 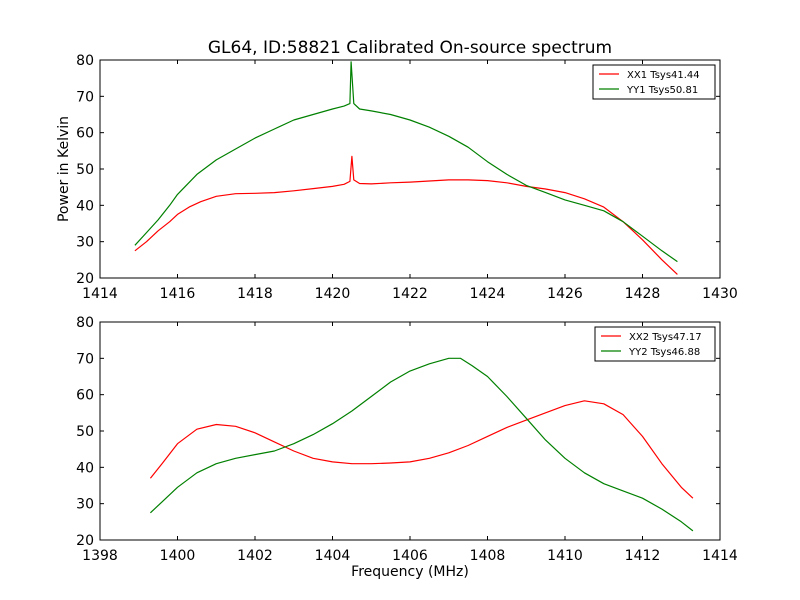 I want to click on top-x-tick-label: 1428, so click(x=643, y=294).